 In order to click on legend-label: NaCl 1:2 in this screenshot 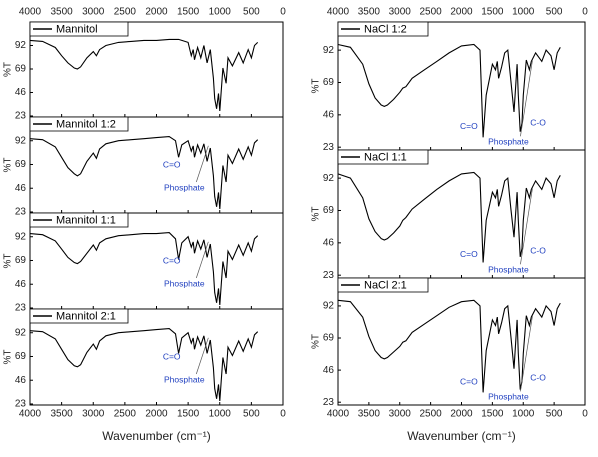, I will do `click(385, 29)`.